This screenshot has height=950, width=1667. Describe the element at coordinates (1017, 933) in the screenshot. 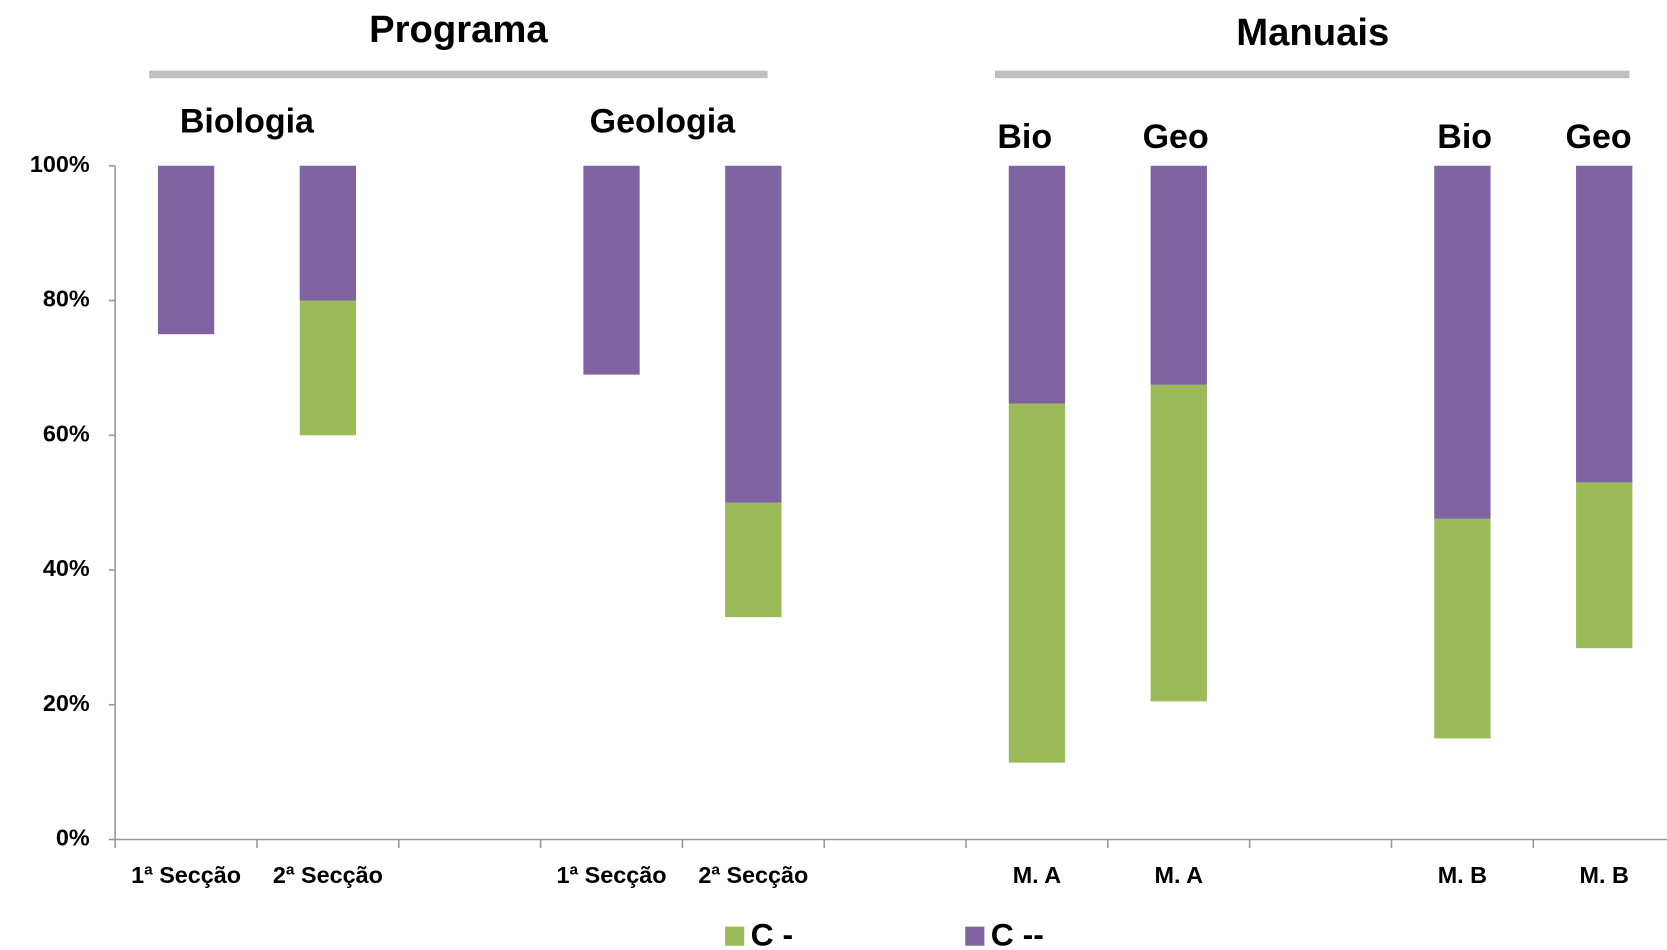

I see `legend-label: C --` at that location.